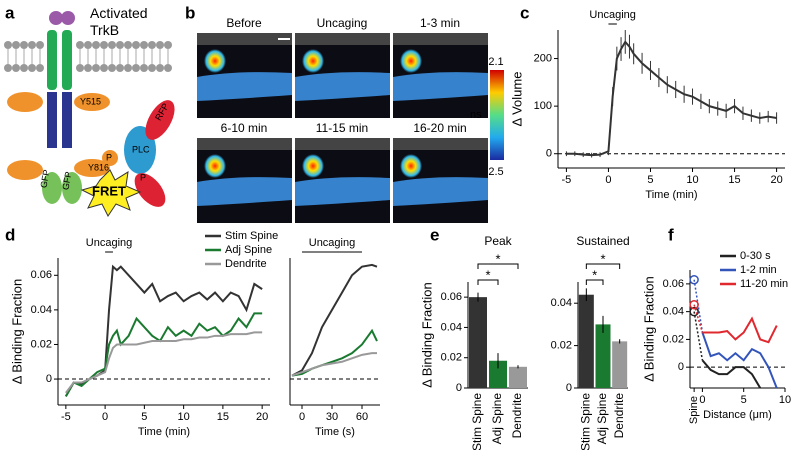  What do you see at coordinates (190, 12) in the screenshot?
I see `panel-label: b` at bounding box center [190, 12].